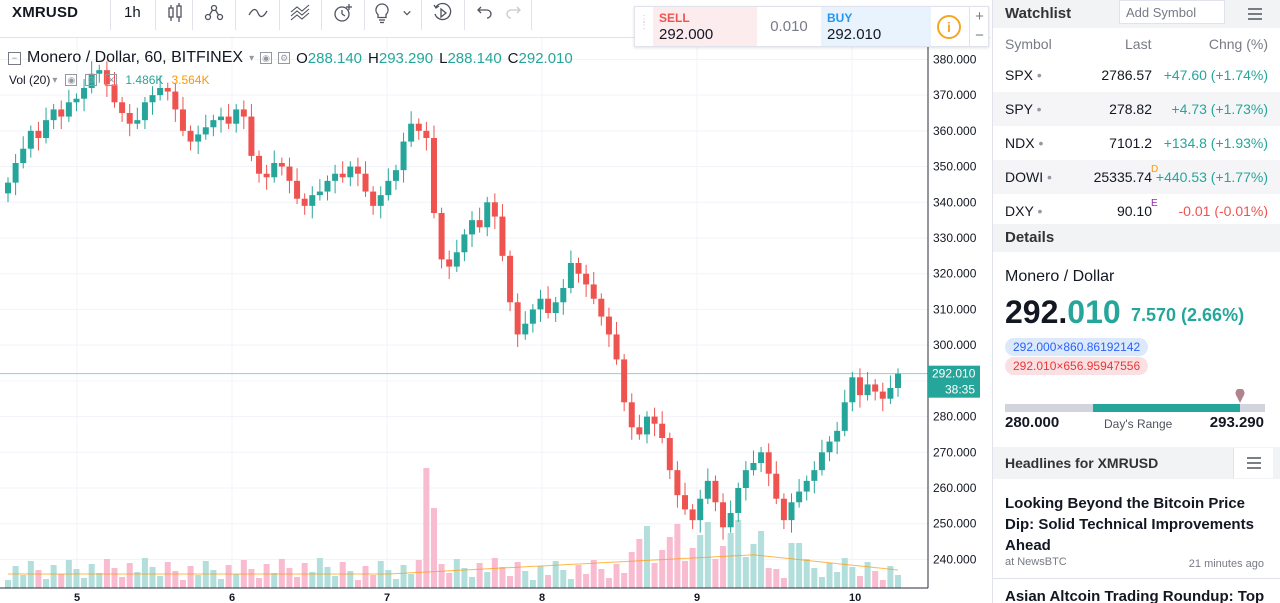 This screenshot has height=603, width=1280. I want to click on drag-handle-icon: ⋮⋮ ⋮⋮, so click(649, 22).